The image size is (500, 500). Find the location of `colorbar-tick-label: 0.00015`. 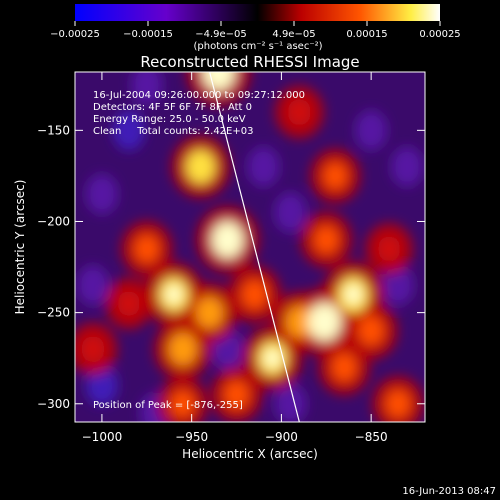

colorbar-tick-label: 0.00015 is located at coordinates (366, 34).